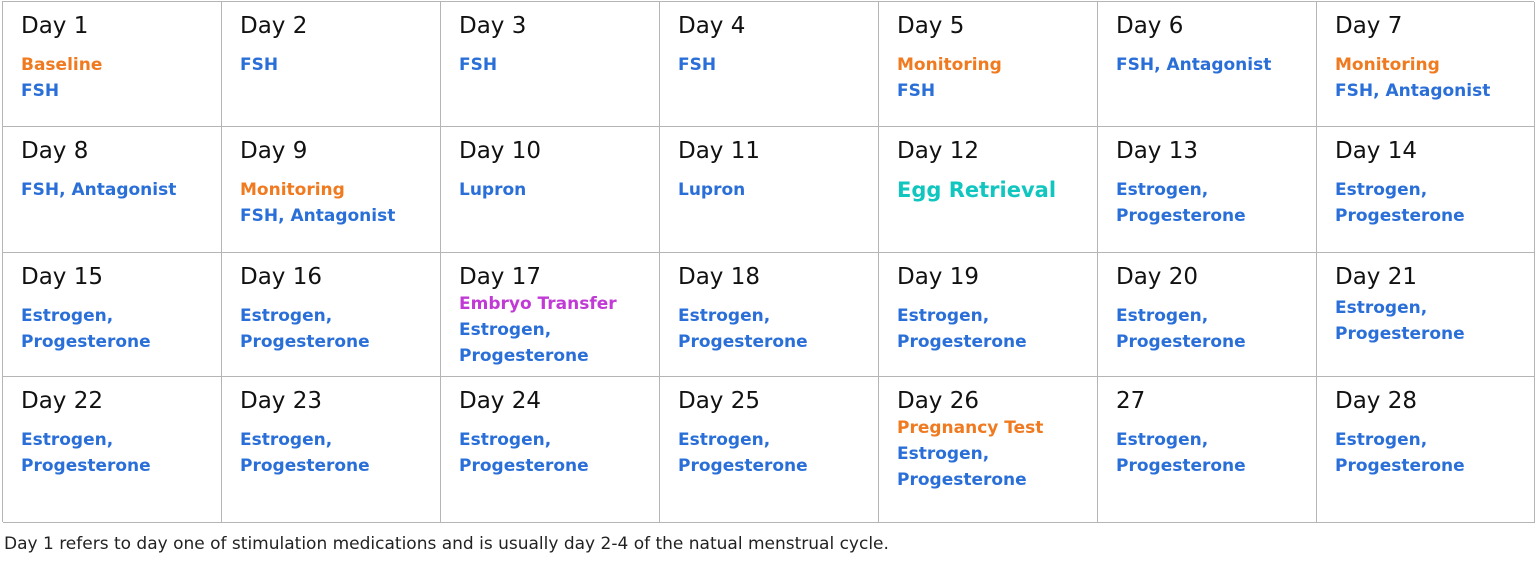  I want to click on calendar-cell: 27 Estrogen, Progesterone, so click(1207, 450).